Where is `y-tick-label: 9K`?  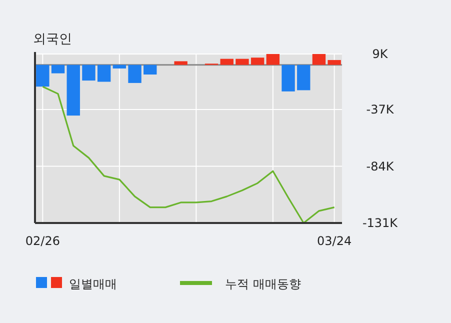 y-tick-label: 9K is located at coordinates (380, 54).